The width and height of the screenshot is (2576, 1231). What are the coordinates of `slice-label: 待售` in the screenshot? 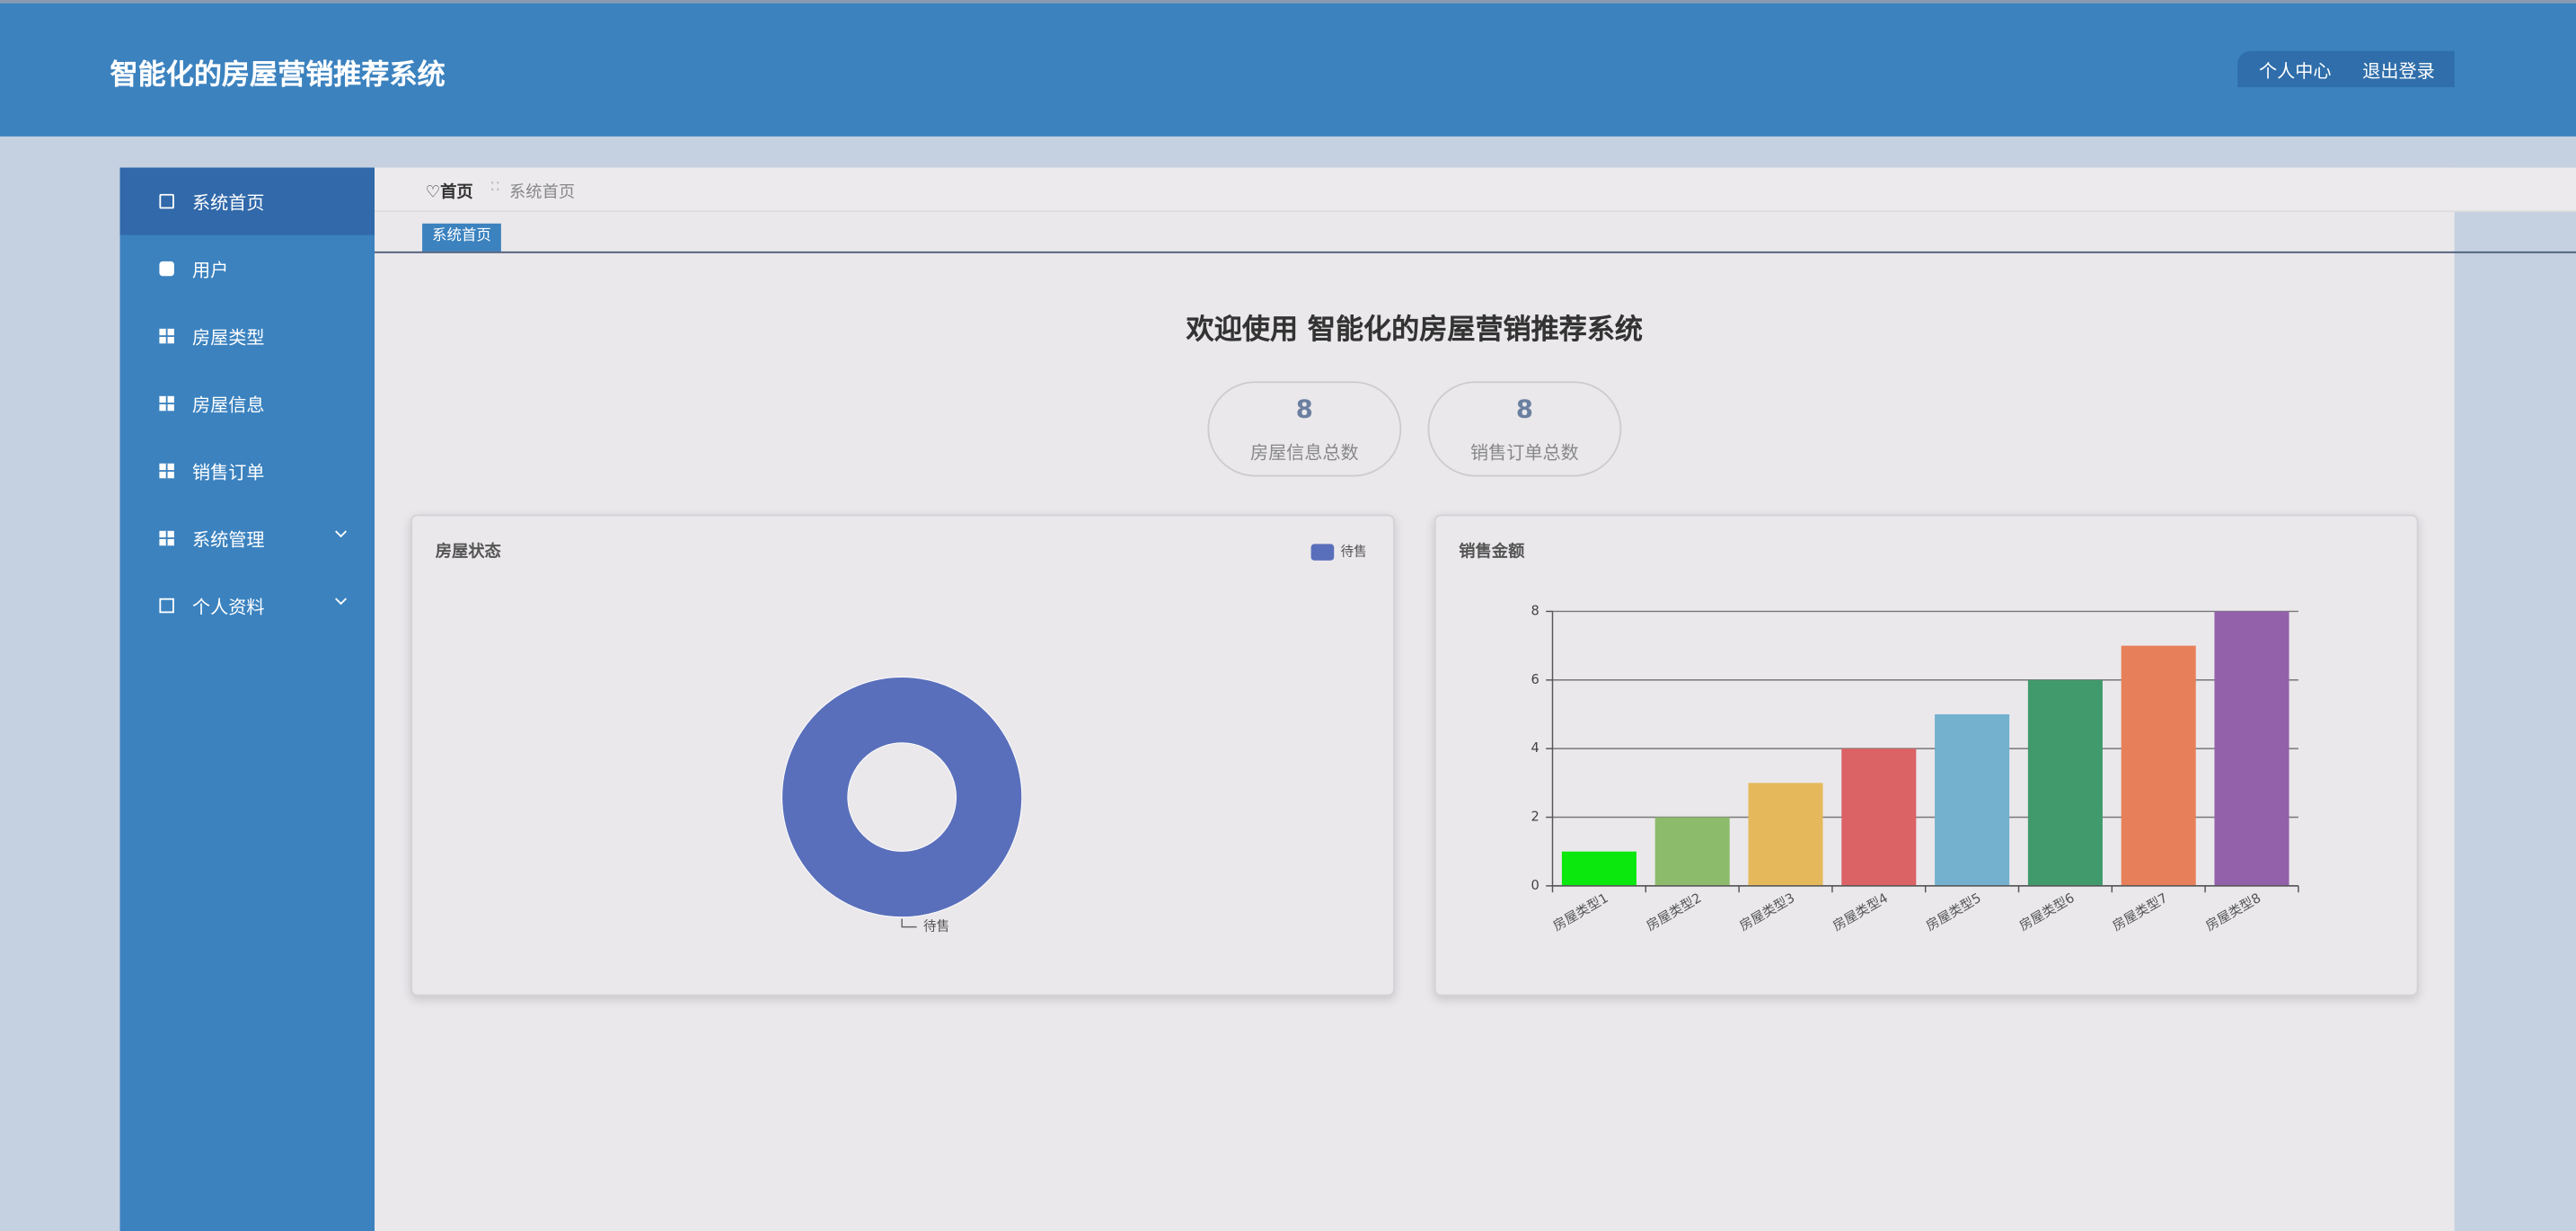 It's located at (936, 926).